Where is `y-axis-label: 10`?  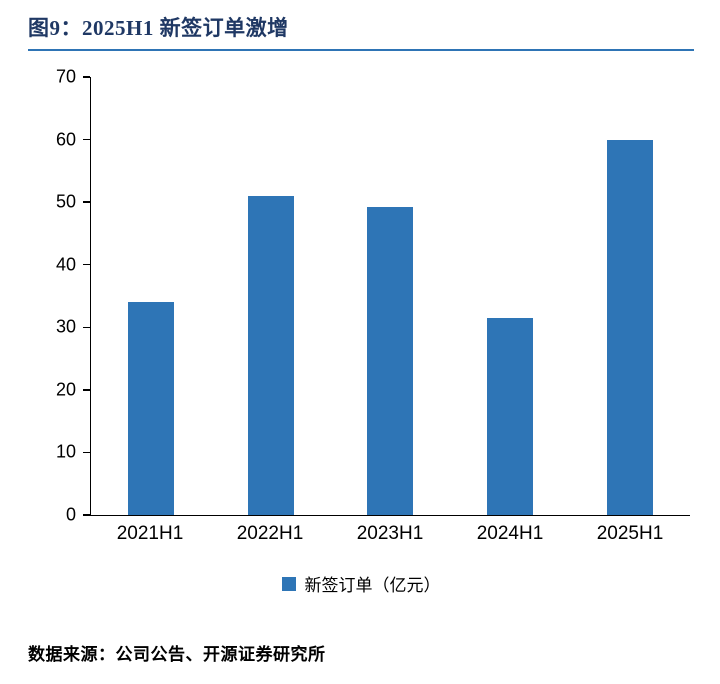 y-axis-label: 10 is located at coordinates (65, 451).